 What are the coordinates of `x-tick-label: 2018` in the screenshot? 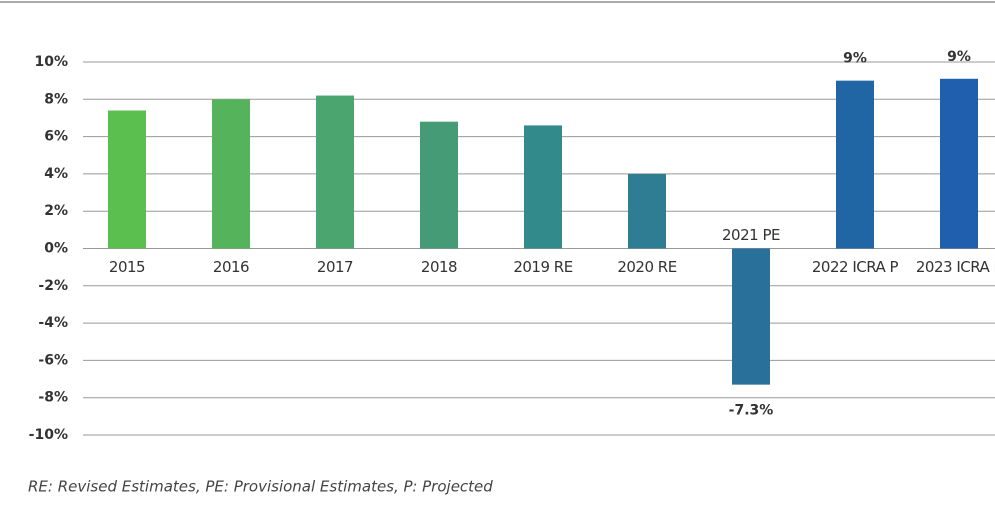 It's located at (439, 267).